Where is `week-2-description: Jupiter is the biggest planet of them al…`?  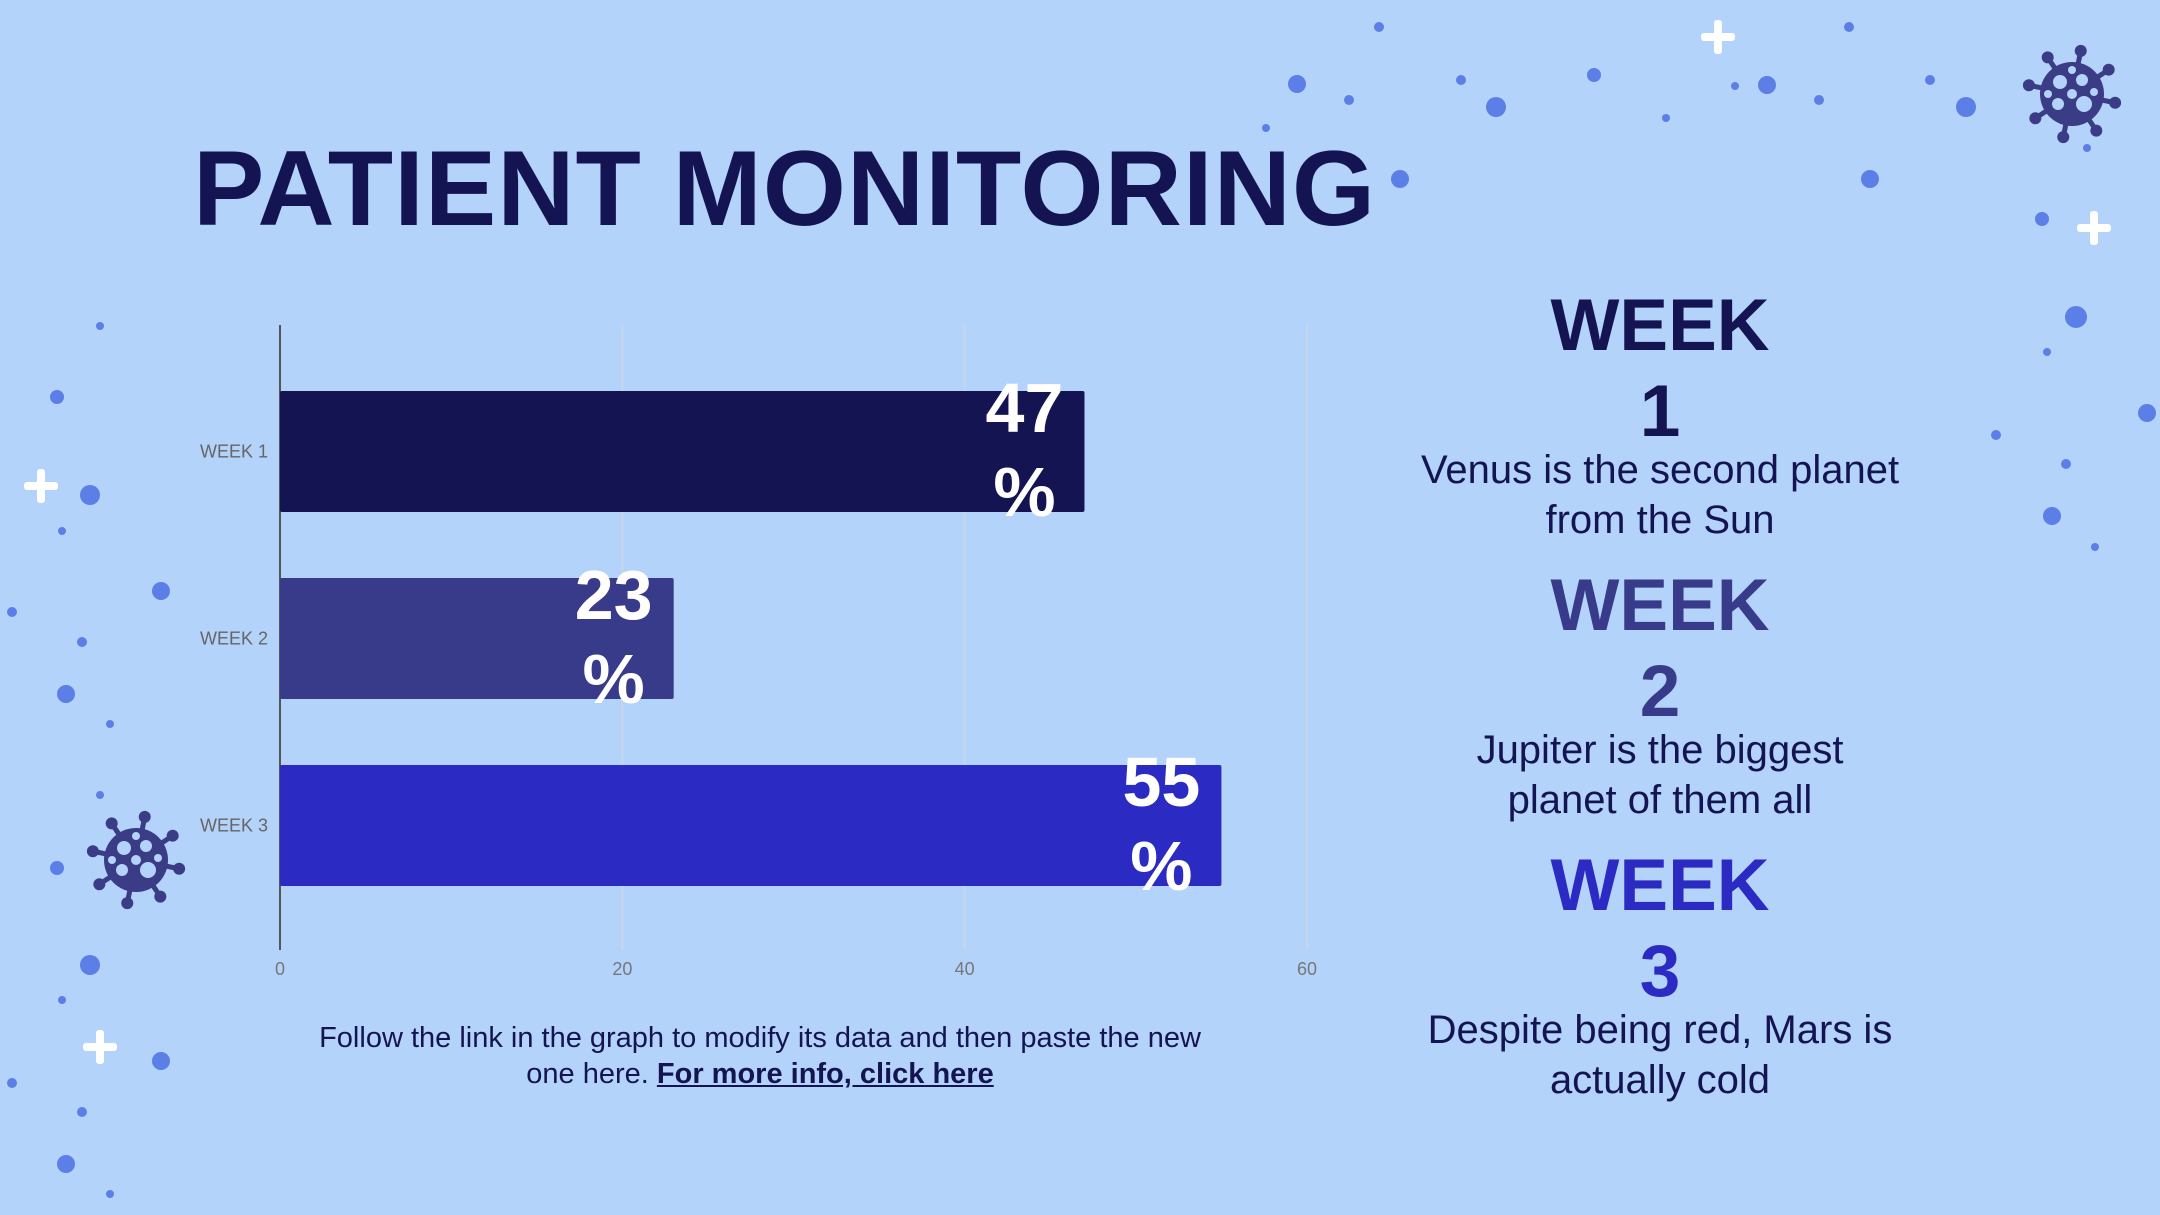
week-2-description: Jupiter is the biggest planet of them al… is located at coordinates (1660, 775).